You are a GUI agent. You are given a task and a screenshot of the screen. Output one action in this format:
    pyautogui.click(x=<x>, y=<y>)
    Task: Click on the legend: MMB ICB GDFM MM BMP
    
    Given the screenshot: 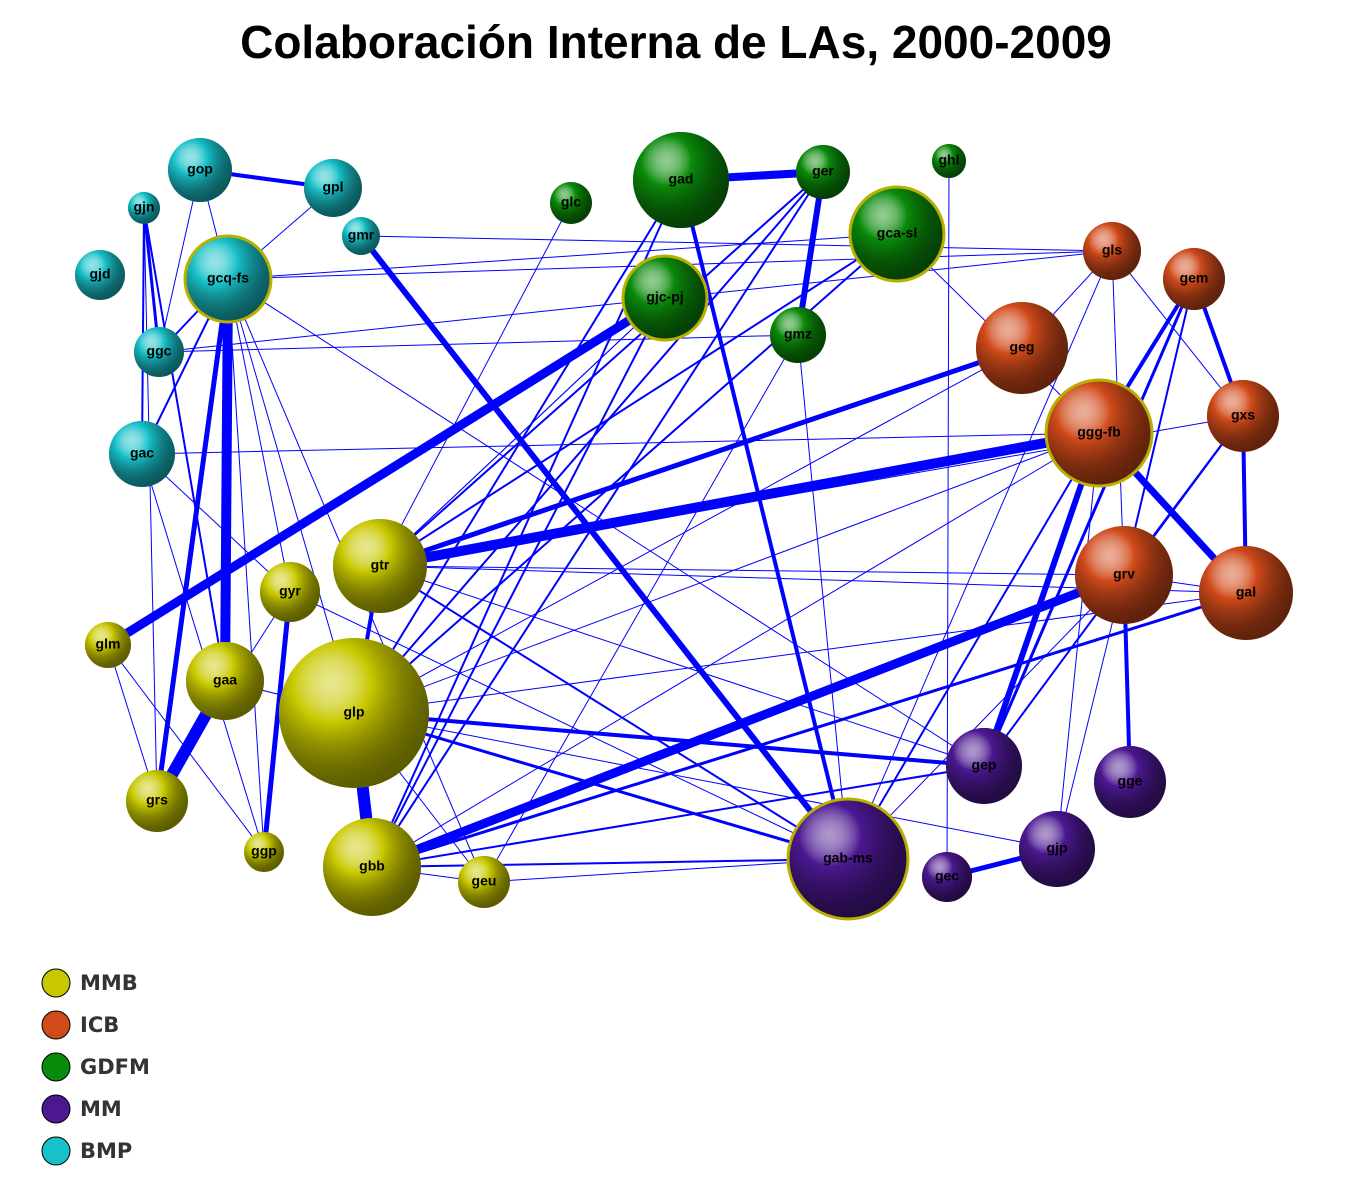 What is the action you would take?
    pyautogui.click(x=95, y=1067)
    